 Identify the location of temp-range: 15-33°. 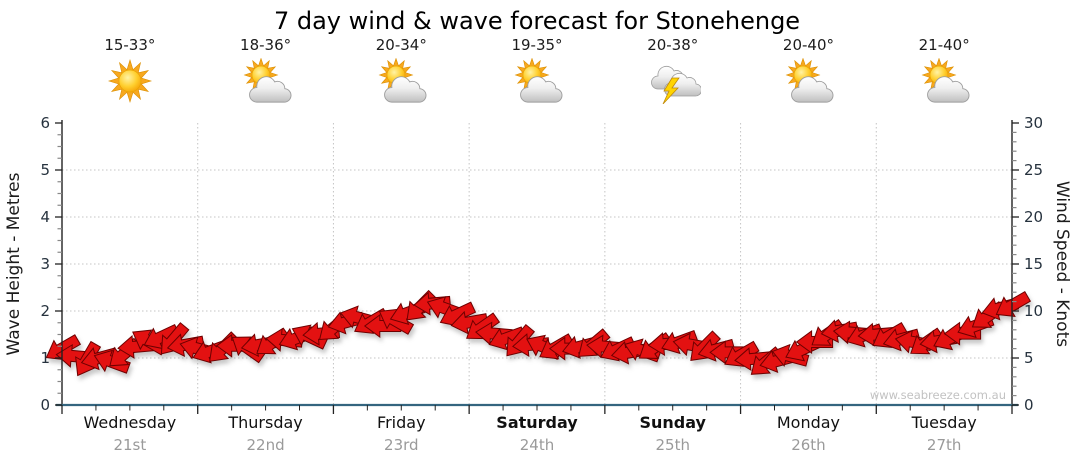
(130, 45).